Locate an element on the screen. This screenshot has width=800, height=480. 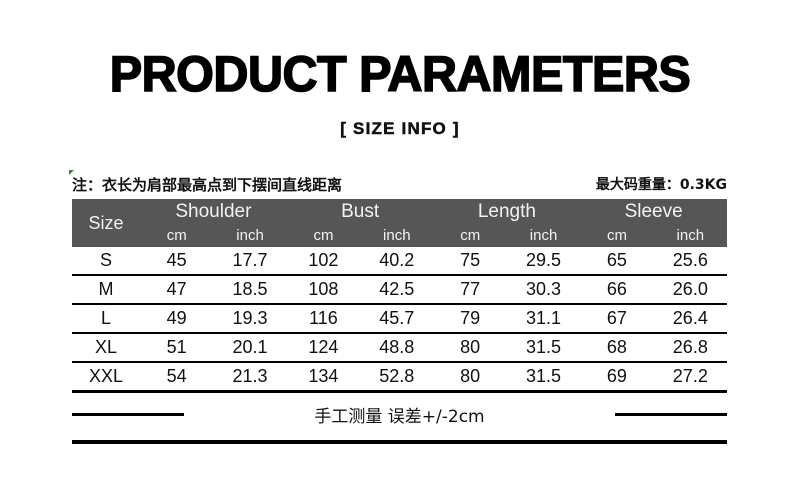
cell-size: XL is located at coordinates (106, 348).